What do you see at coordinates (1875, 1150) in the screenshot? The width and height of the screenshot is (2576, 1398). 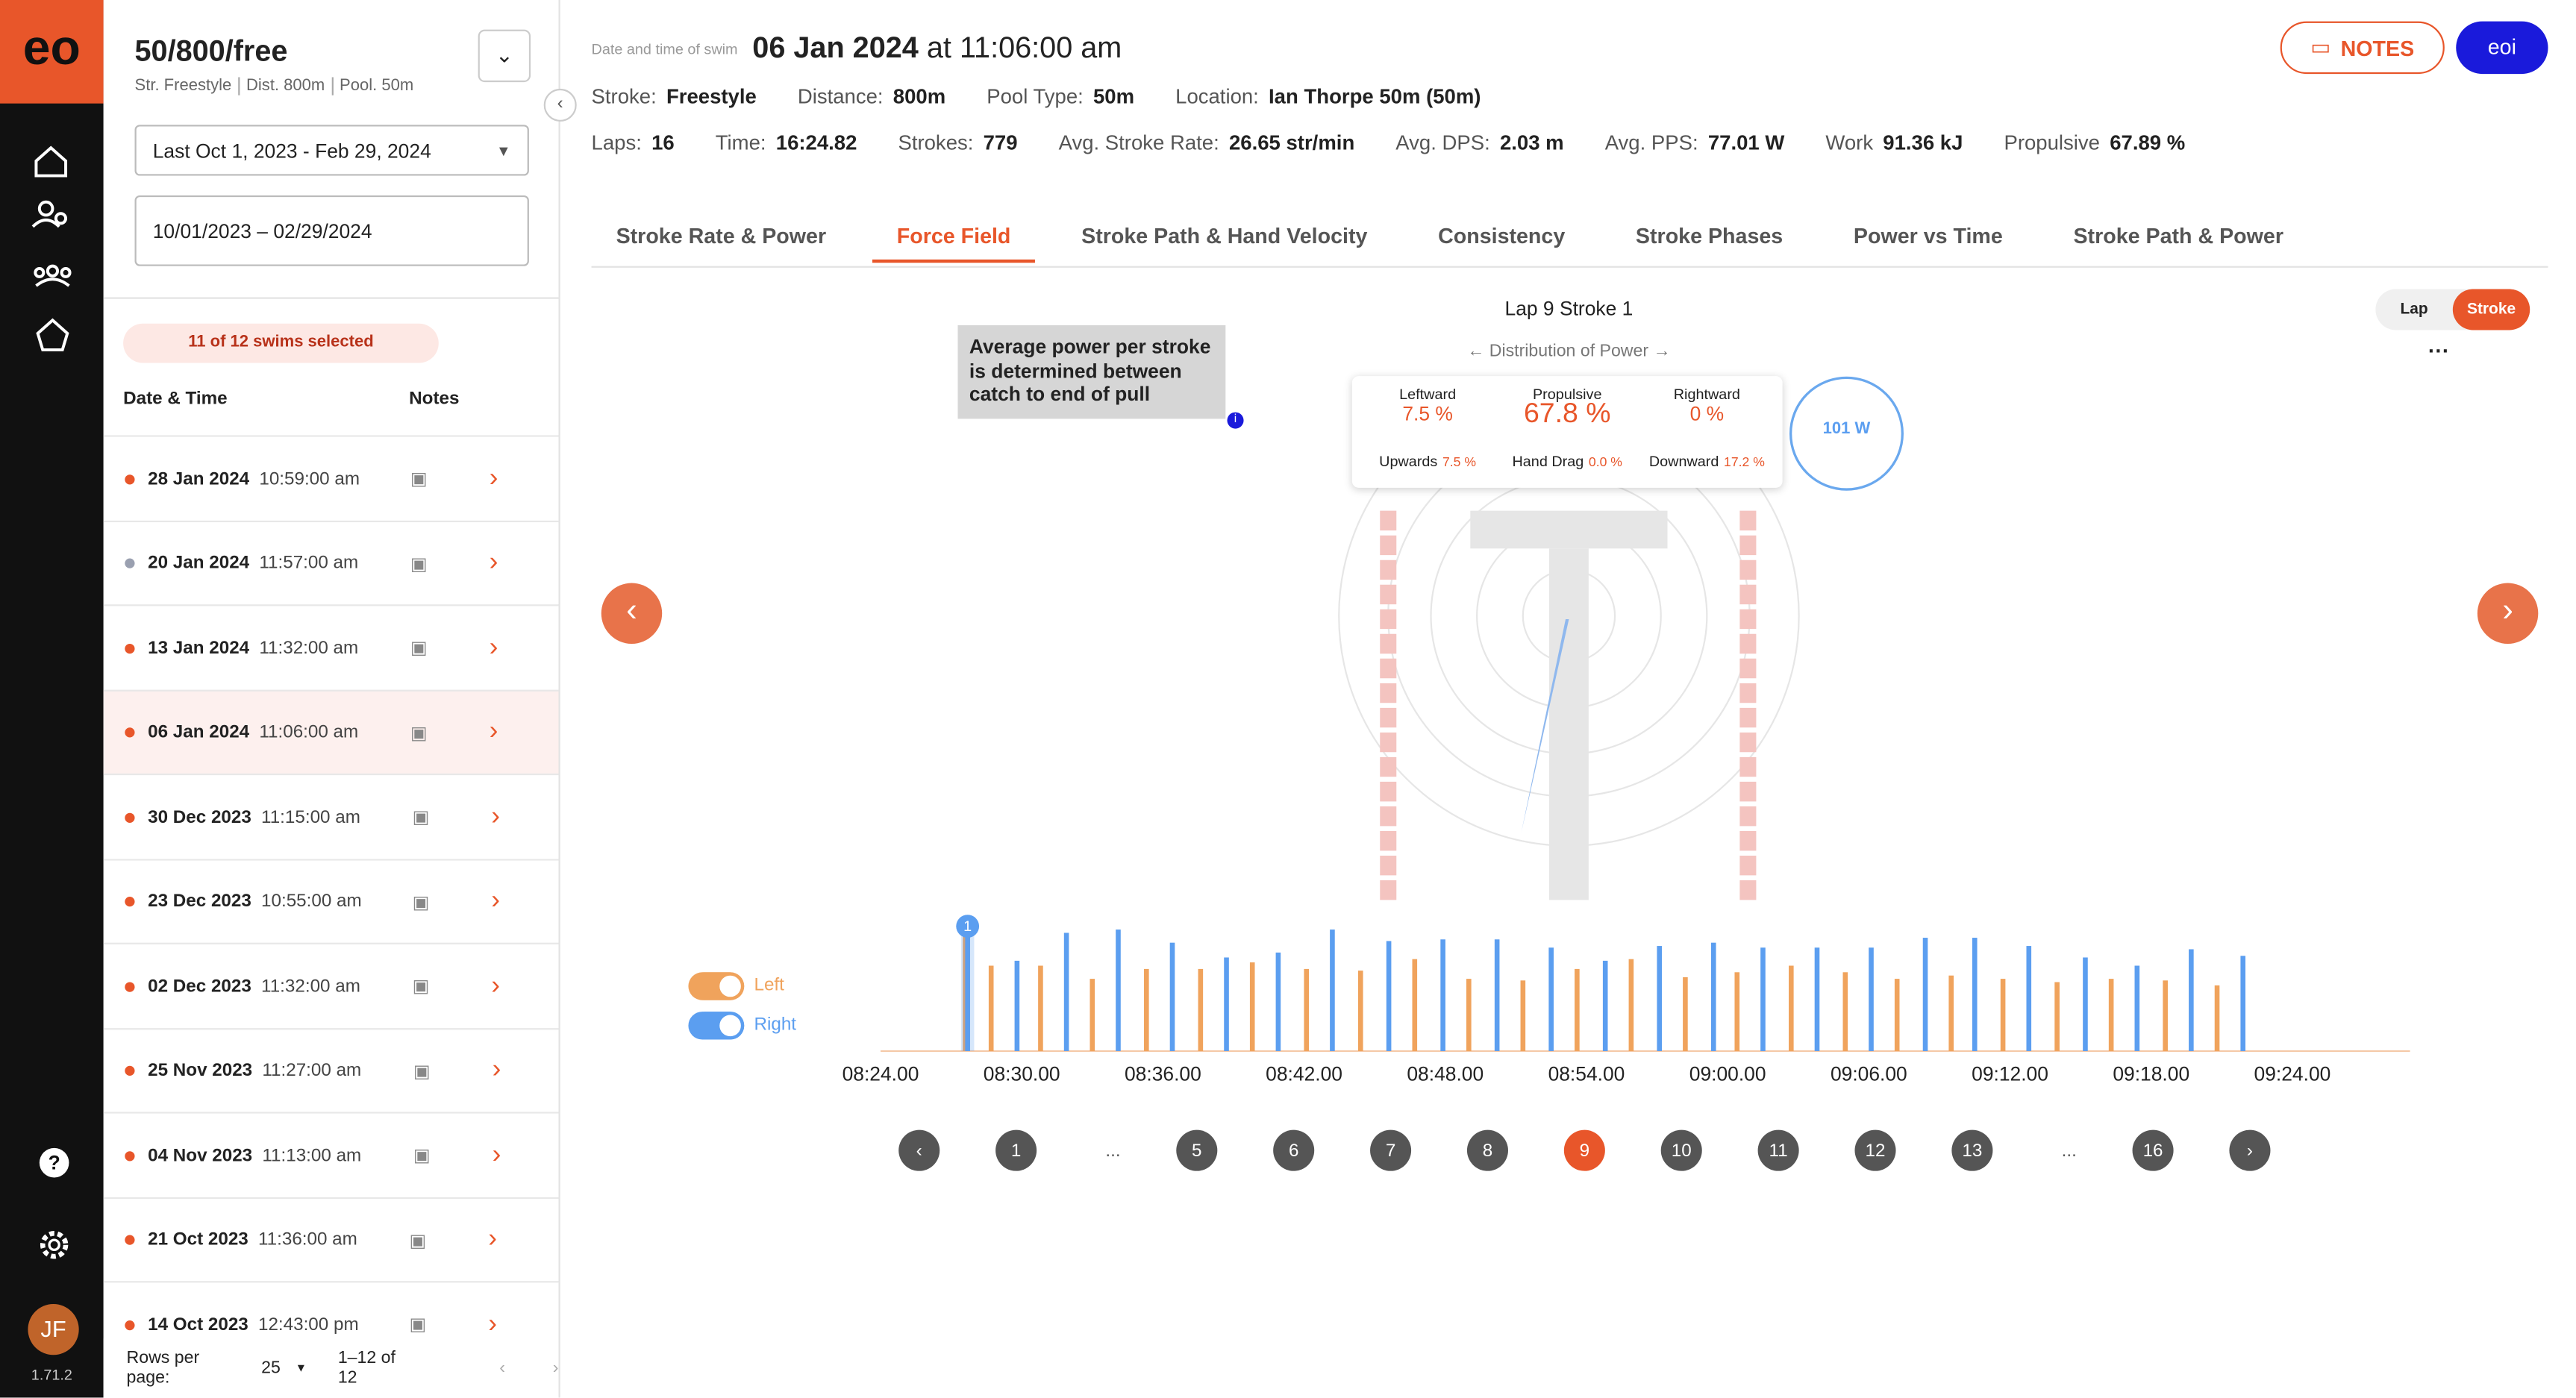 I see `lap-button: 12` at bounding box center [1875, 1150].